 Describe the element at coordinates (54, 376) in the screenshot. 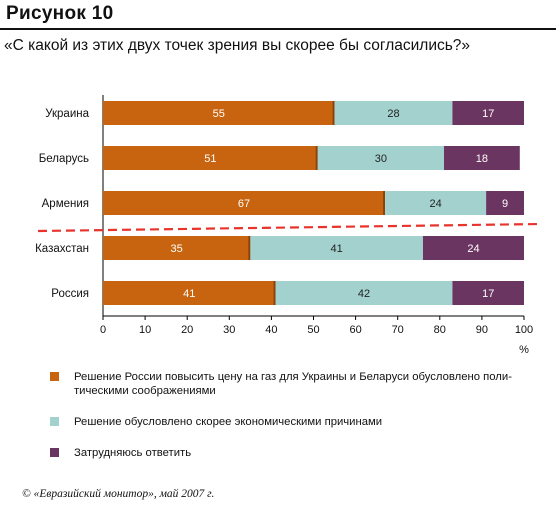

I see `legend-swatch-political` at that location.